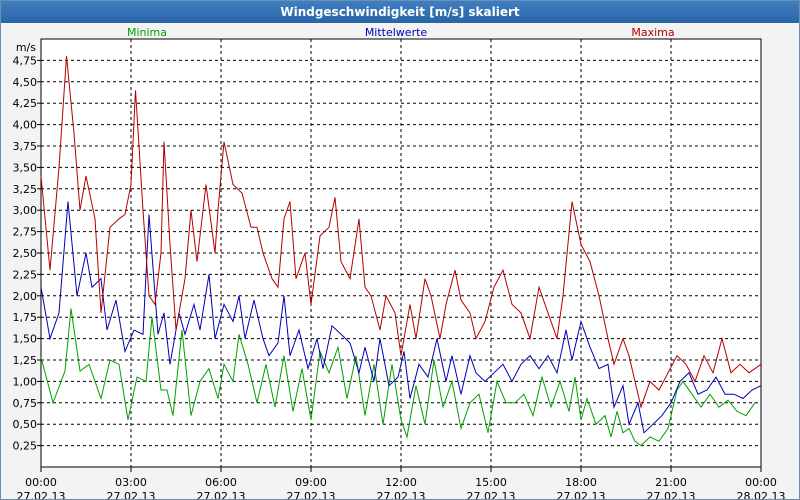  What do you see at coordinates (401, 482) in the screenshot?
I see `x-tick-time: 12:00` at bounding box center [401, 482].